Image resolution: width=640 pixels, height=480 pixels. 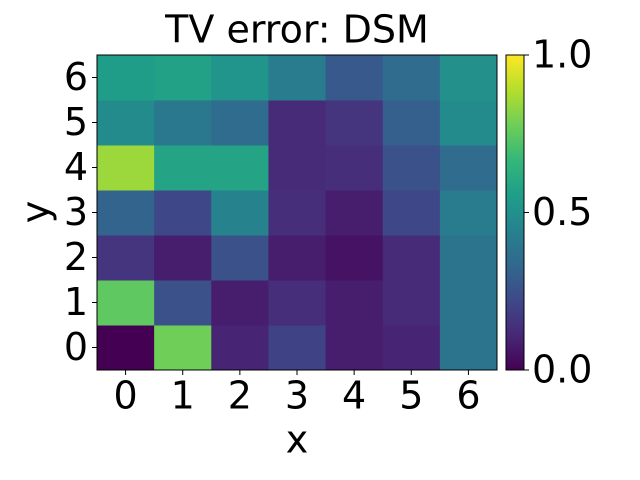 What do you see at coordinates (76, 122) in the screenshot?
I see `y-tick-label: 5` at bounding box center [76, 122].